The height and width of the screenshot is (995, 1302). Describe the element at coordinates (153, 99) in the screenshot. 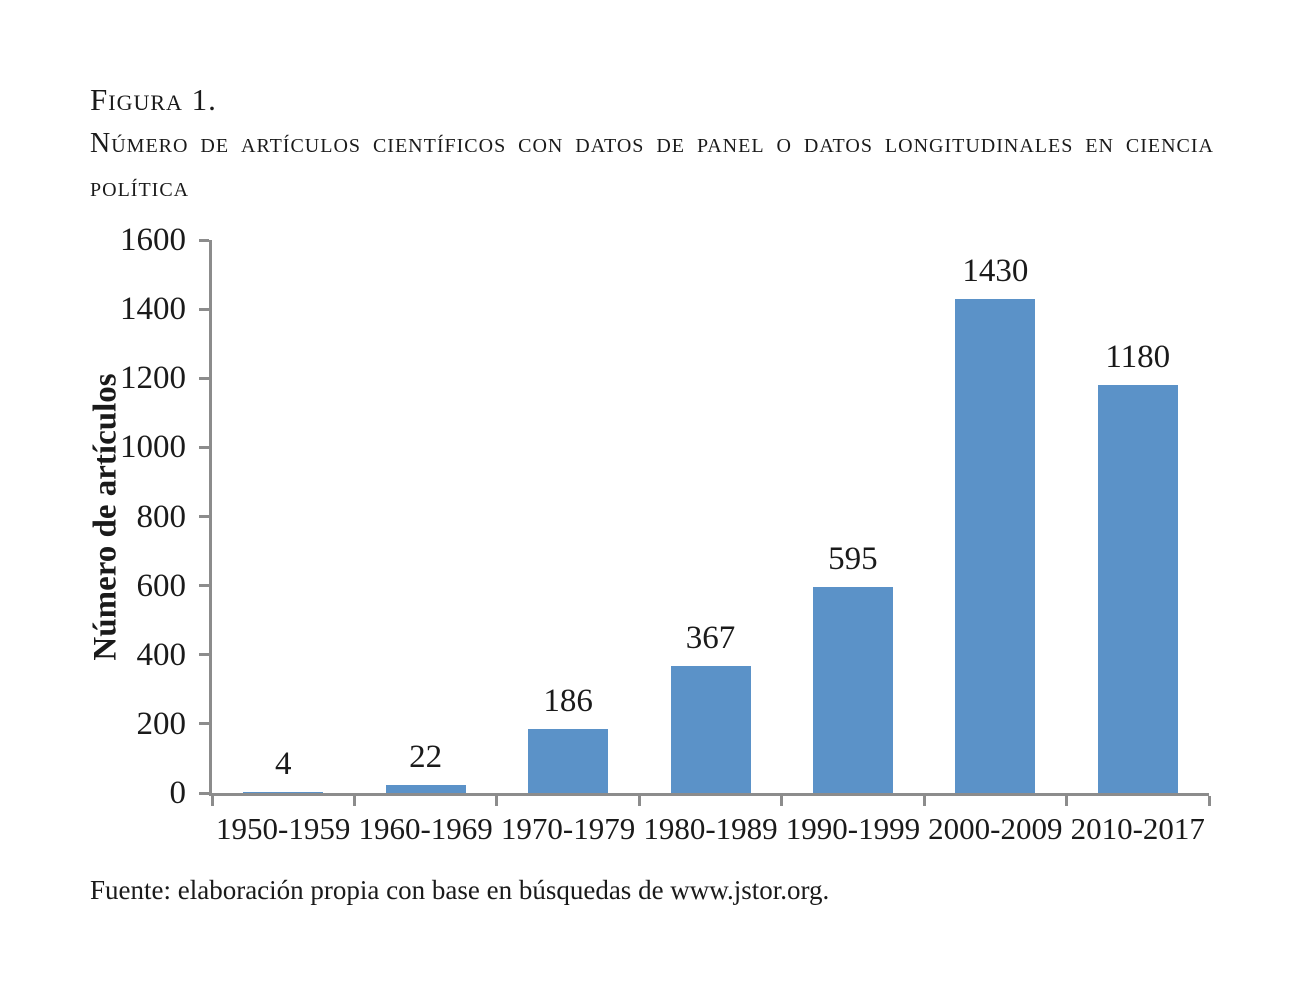

I see `figure-label: Figura 1.` at that location.